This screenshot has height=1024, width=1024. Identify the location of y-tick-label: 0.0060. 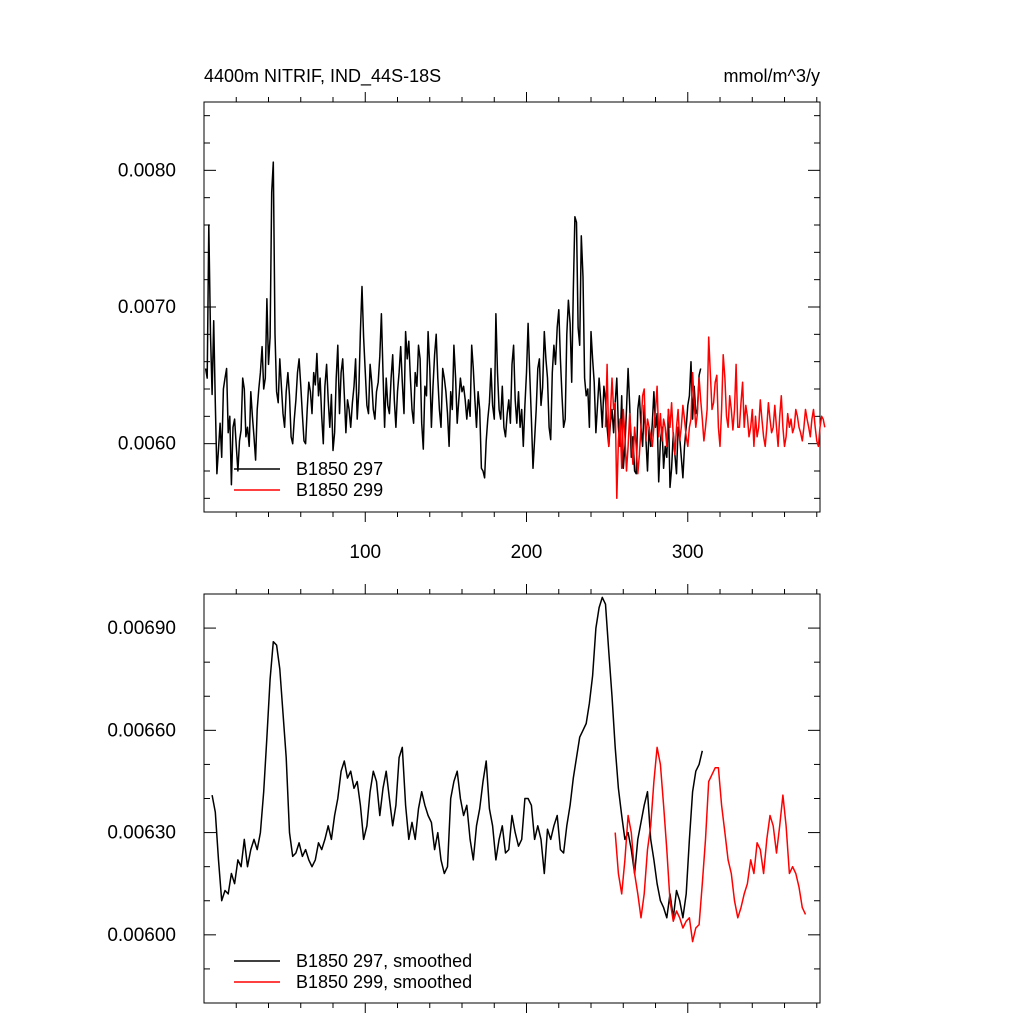
(147, 444).